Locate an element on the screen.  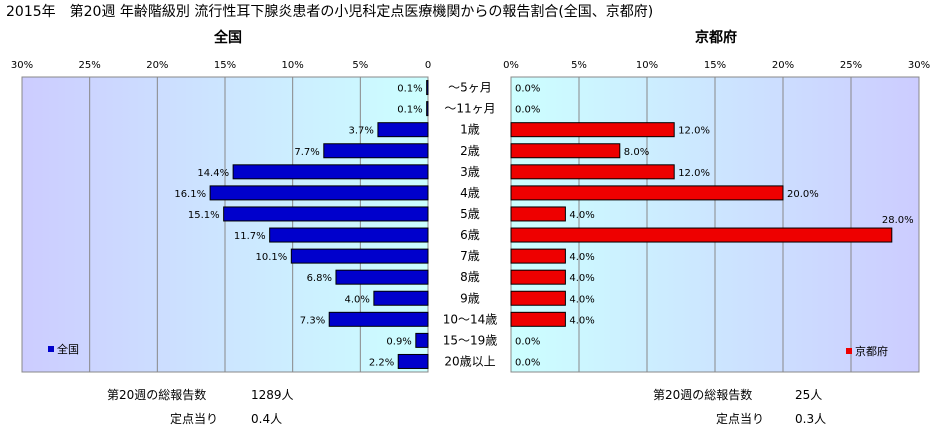
left-panel-title: 全国 is located at coordinates (227, 37).